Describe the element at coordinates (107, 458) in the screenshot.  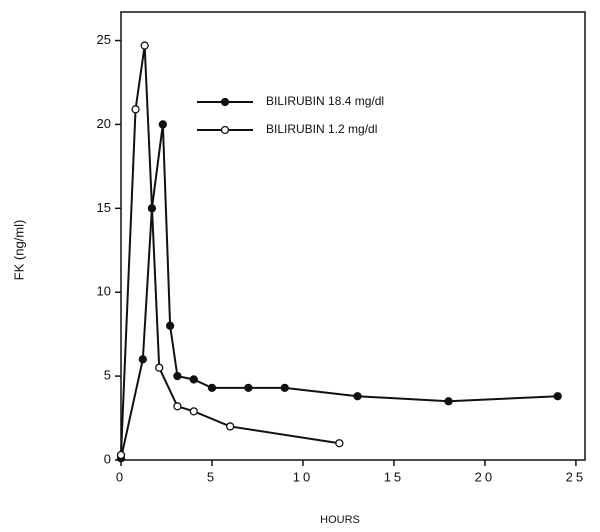
I see `y-tick-label: 0` at that location.